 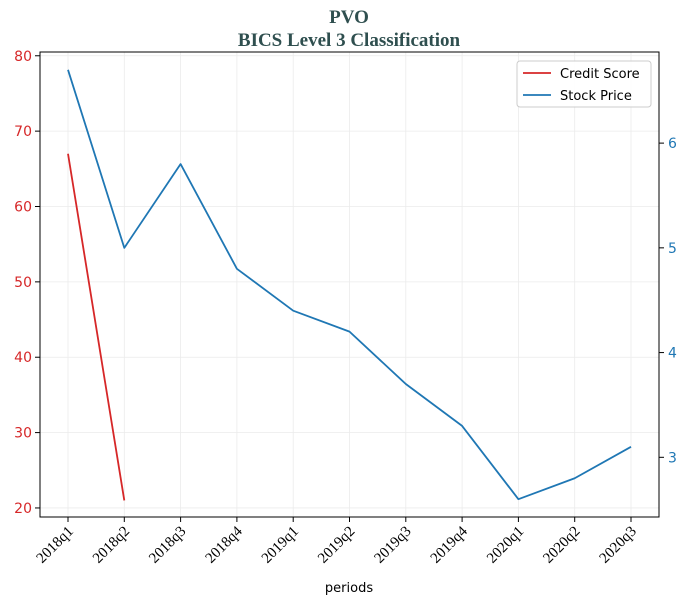 What do you see at coordinates (349, 40) in the screenshot?
I see `chart-subtitle: BICS Level 3 Classification` at bounding box center [349, 40].